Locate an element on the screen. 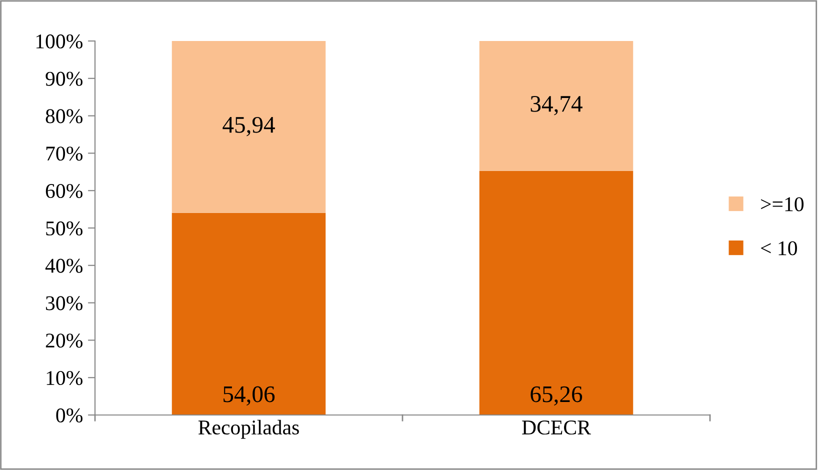 This screenshot has width=818, height=470. data-label: 45,94 is located at coordinates (248, 126).